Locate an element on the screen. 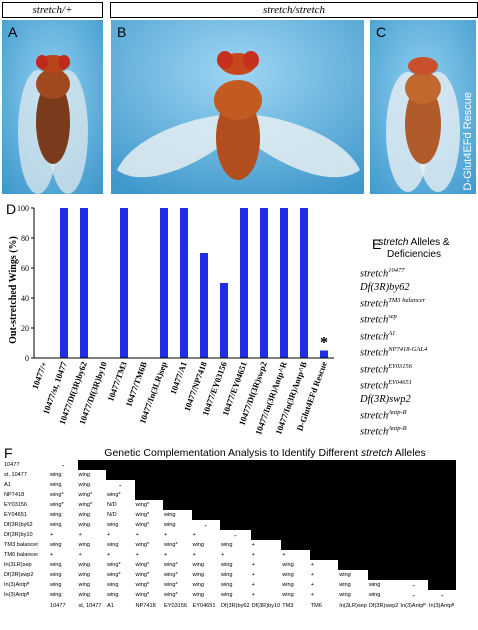 The height and width of the screenshot is (630, 478). panel-label-d: D is located at coordinates (11, 209).